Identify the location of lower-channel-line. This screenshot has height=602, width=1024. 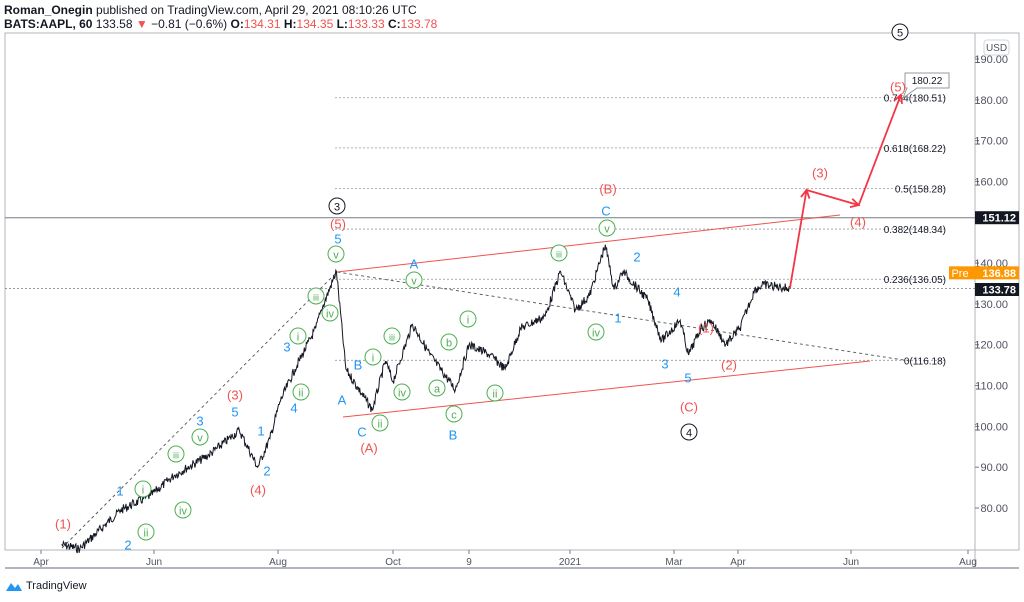
(606, 389).